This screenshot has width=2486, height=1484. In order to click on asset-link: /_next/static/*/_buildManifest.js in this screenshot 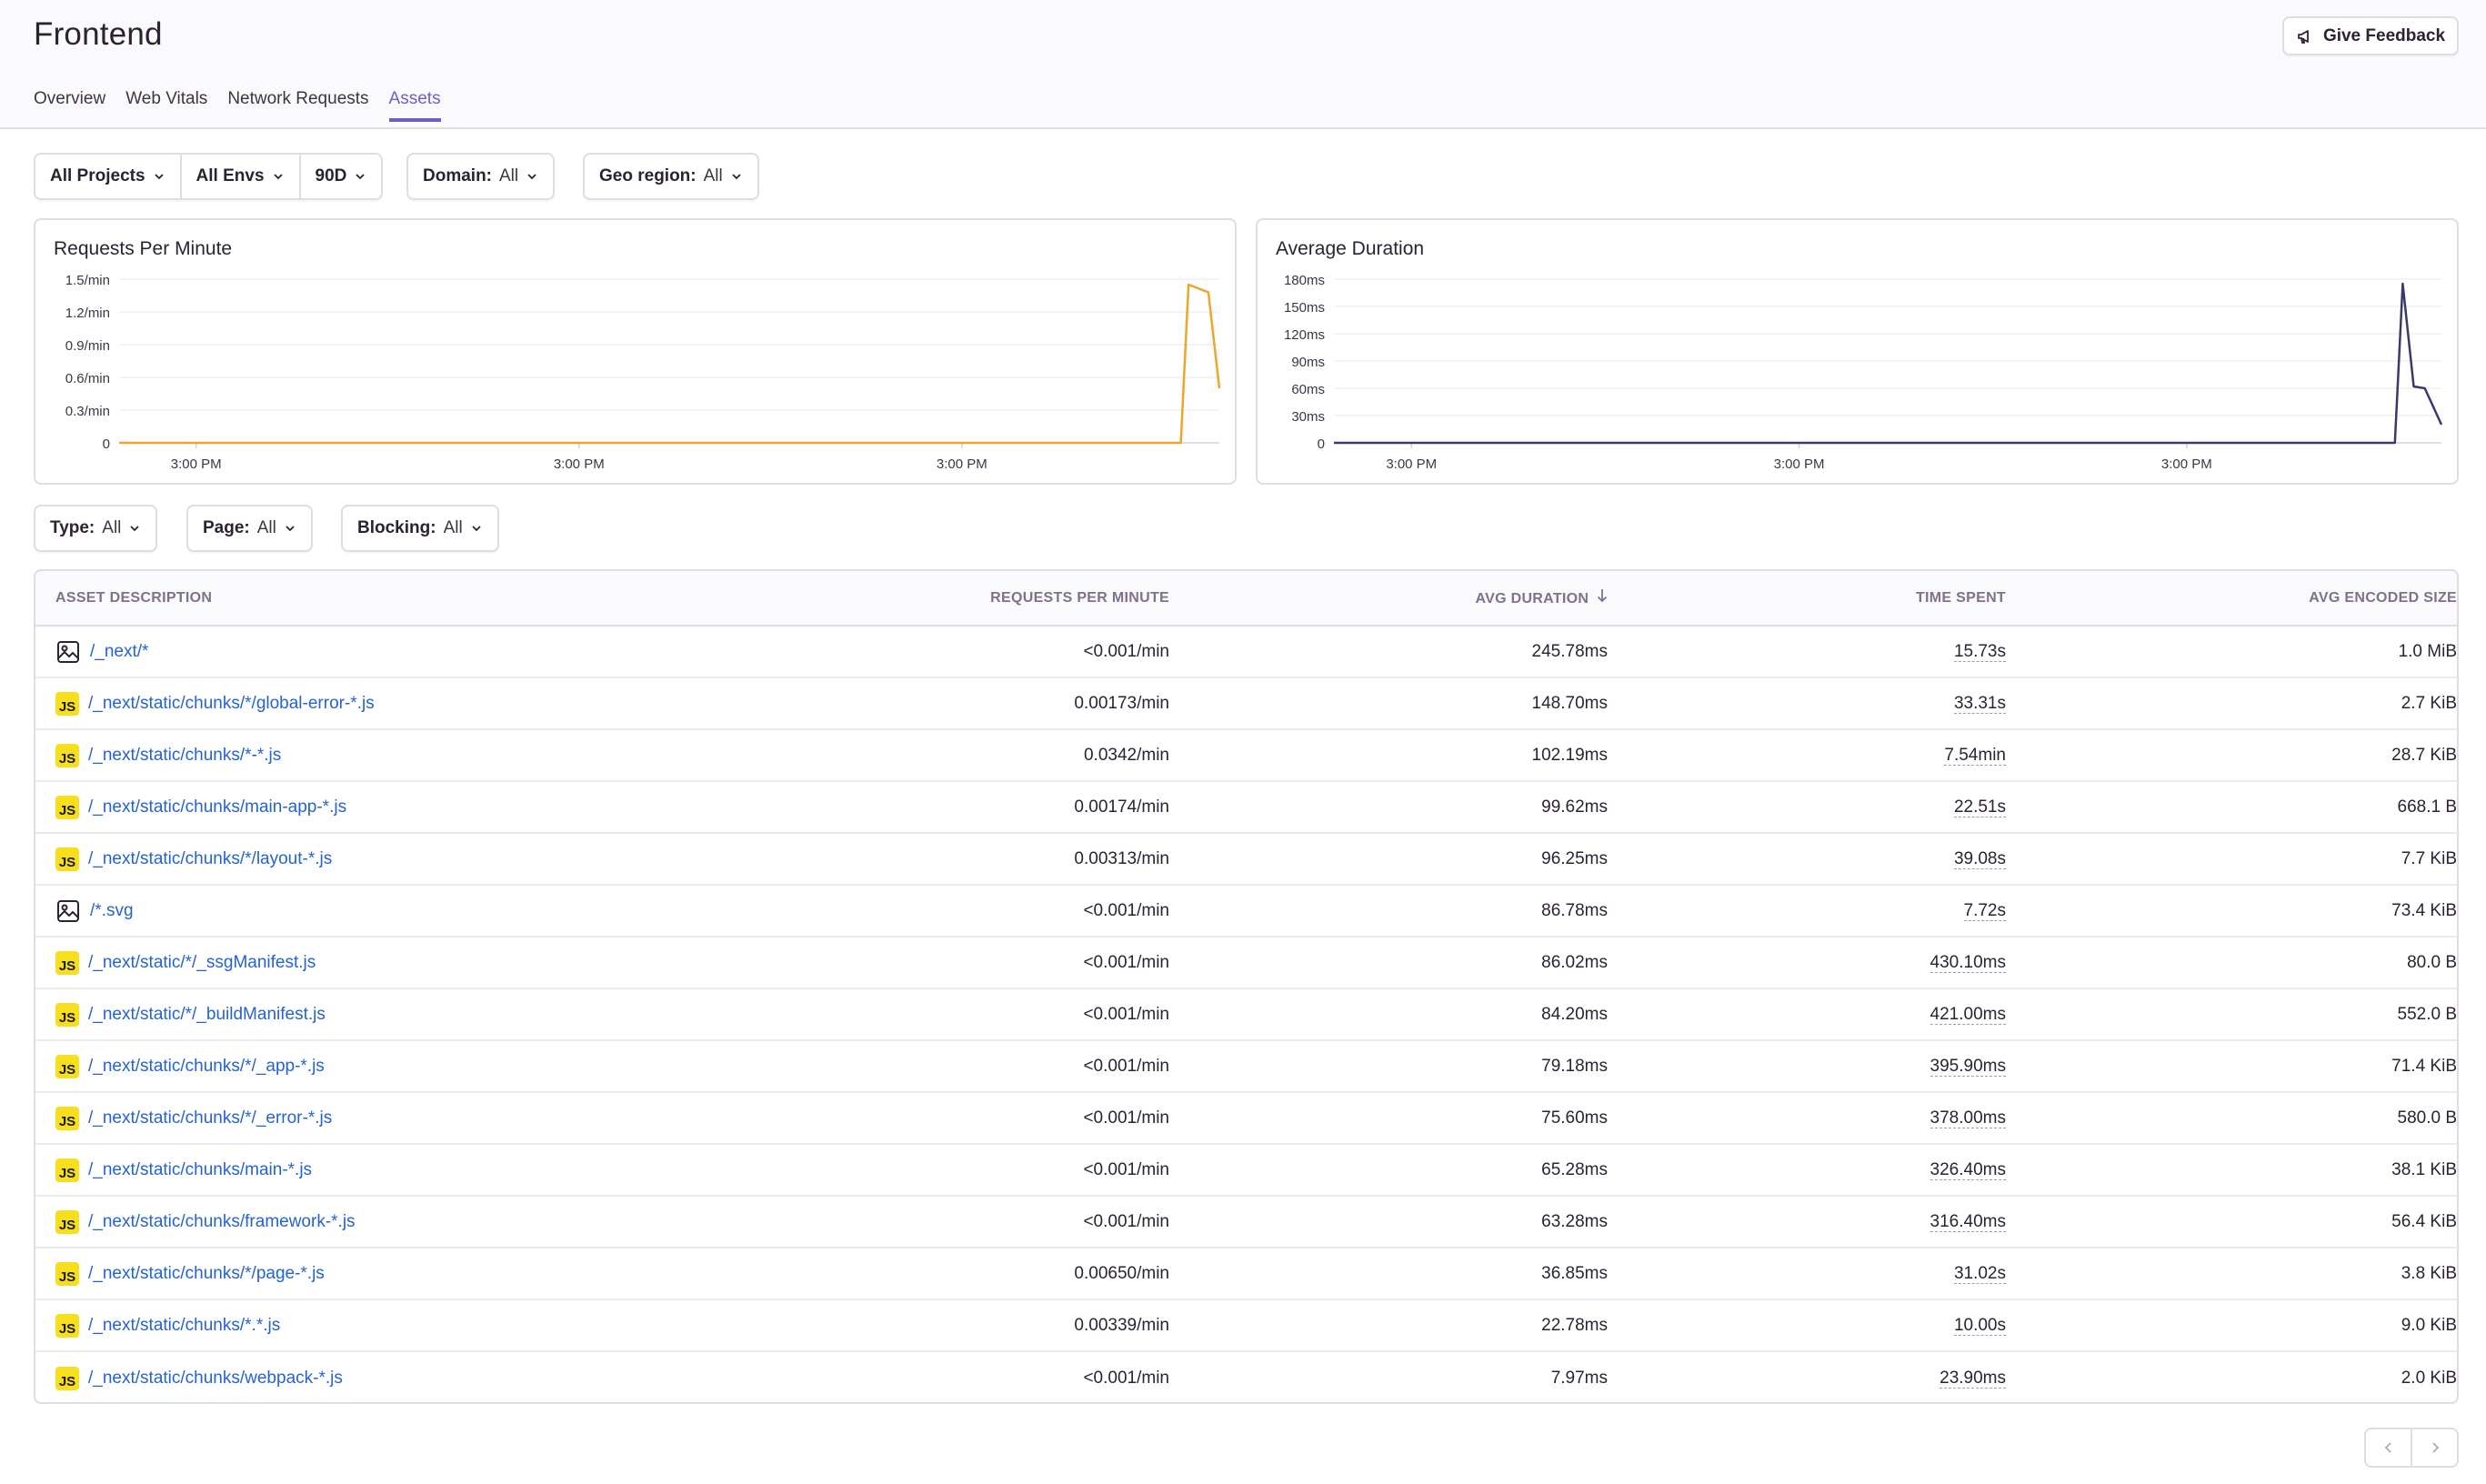, I will do `click(207, 1014)`.